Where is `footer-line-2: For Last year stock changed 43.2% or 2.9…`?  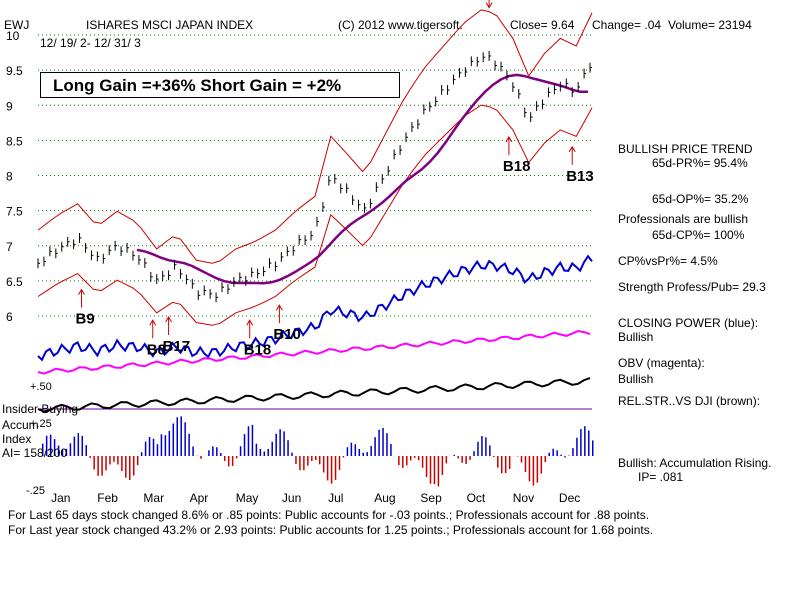 footer-line-2: For Last year stock changed 43.2% or 2.9… is located at coordinates (331, 530).